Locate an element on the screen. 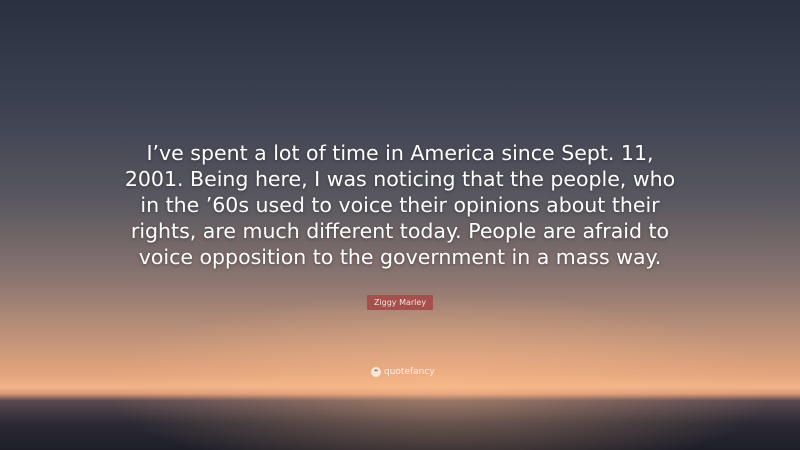 This screenshot has height=450, width=800. author-badge: Ziggy Marley is located at coordinates (400, 302).